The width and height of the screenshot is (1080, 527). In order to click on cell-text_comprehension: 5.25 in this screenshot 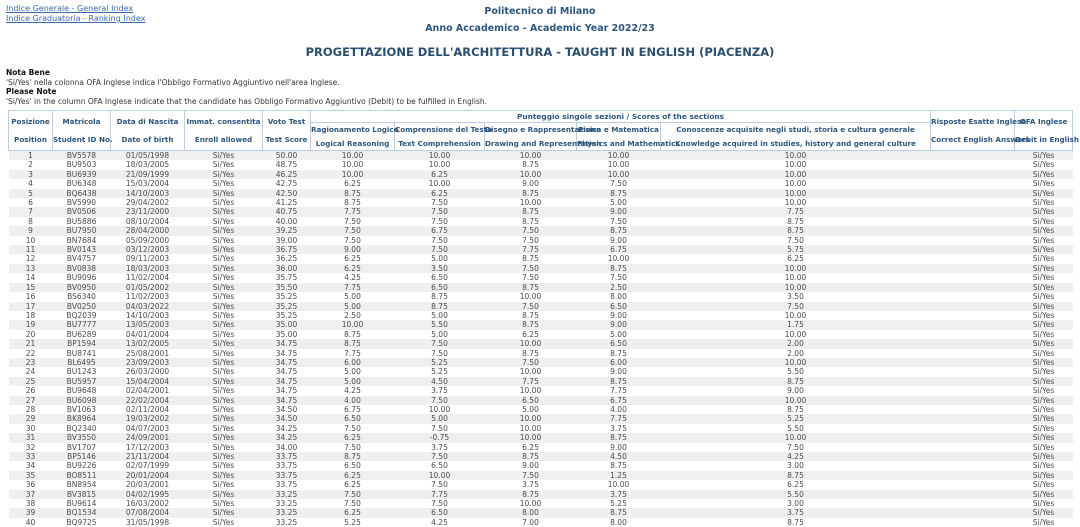, I will do `click(440, 362)`.